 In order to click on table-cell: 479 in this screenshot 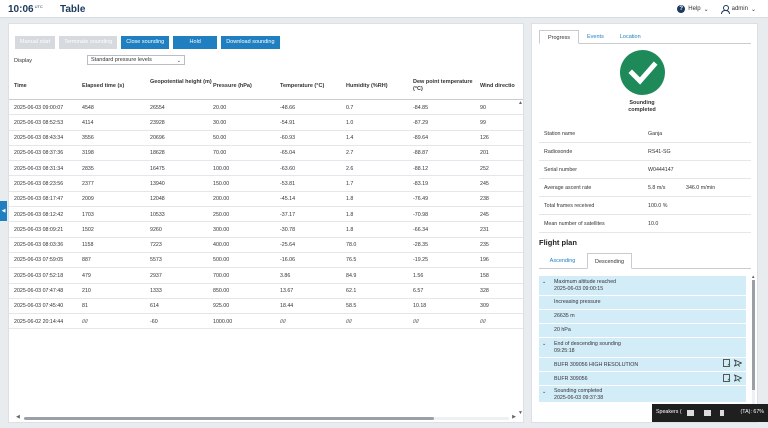, I will do `click(86, 275)`.